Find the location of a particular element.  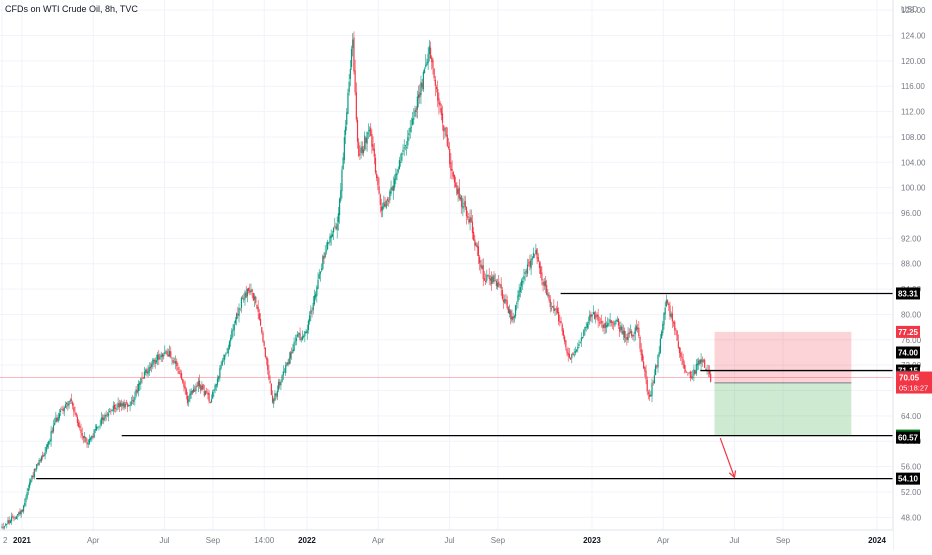

level-price-tag-bg is located at coordinates (908, 478).